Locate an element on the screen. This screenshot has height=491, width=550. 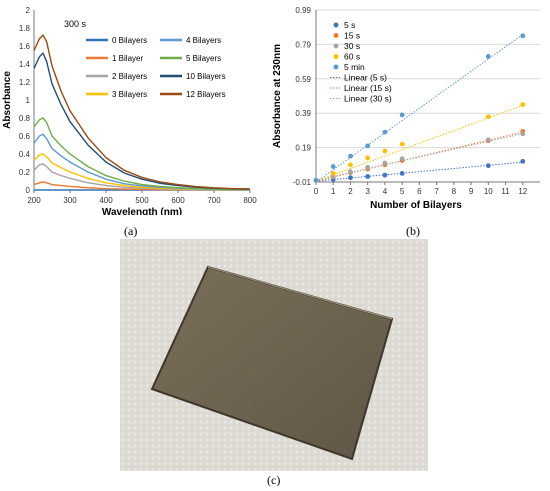
x-tick-label: 300 is located at coordinates (70, 200).